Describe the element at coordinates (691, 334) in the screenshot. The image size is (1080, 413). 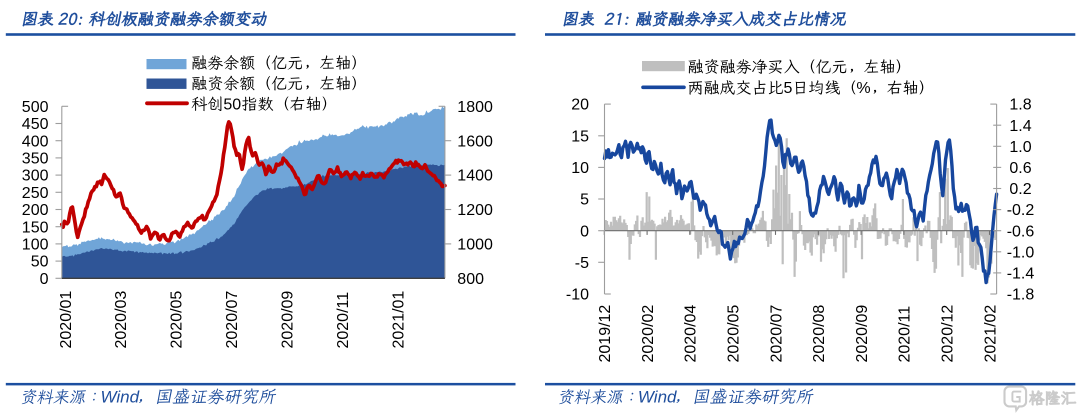
I see `svg-text: 2020/04` at that location.